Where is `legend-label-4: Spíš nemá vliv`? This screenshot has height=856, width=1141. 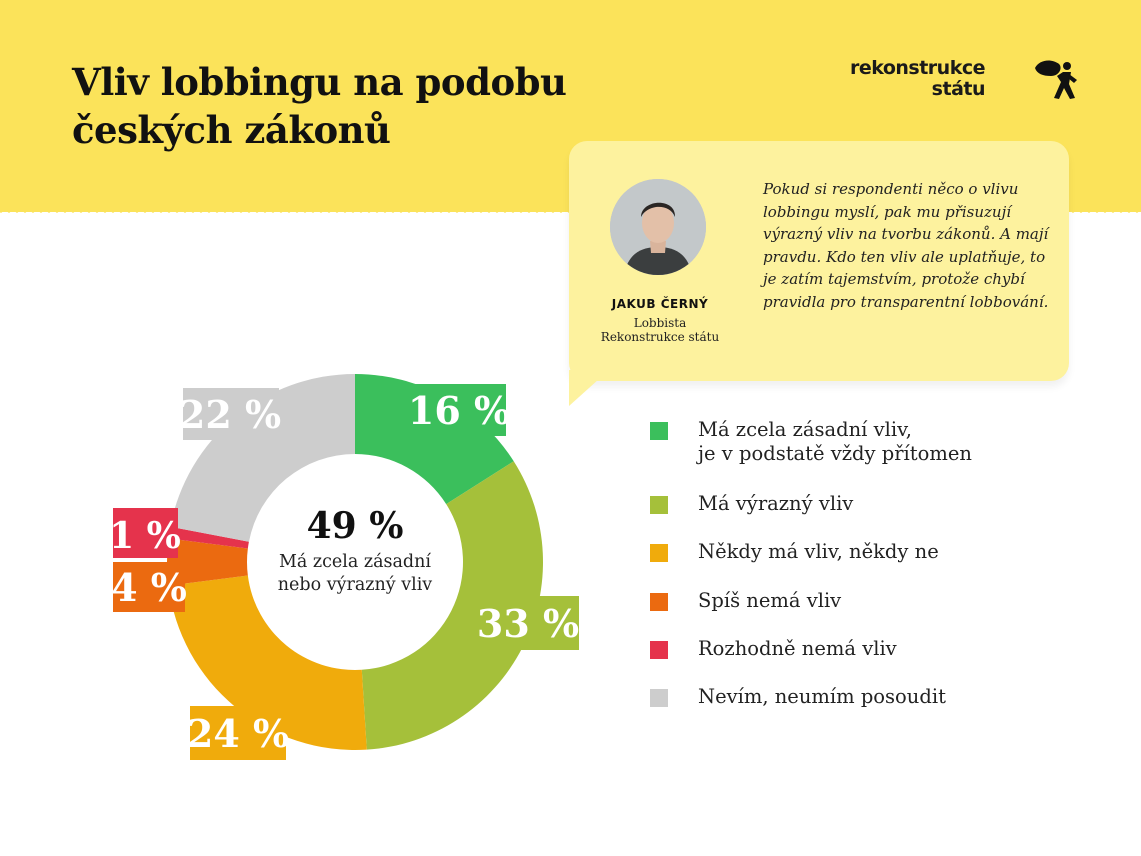 legend-label-4: Spíš nemá vliv is located at coordinates (770, 600).